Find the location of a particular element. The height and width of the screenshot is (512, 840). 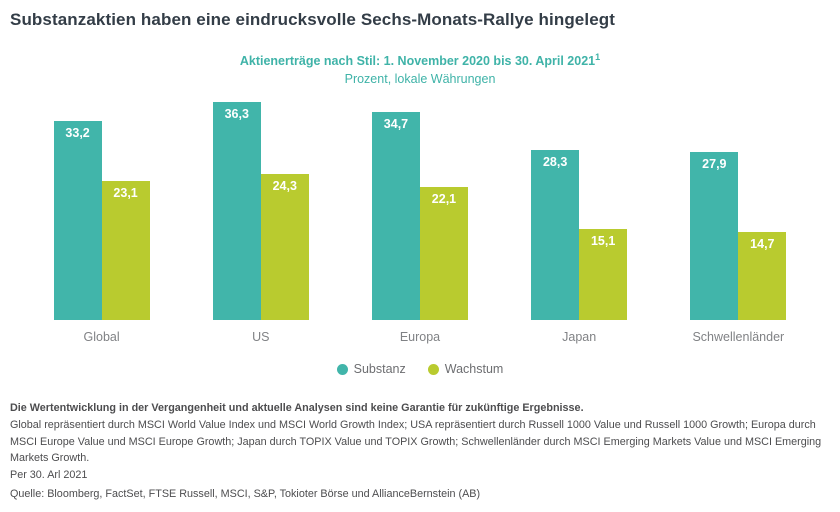

bar-value-label: 27,9 is located at coordinates (714, 164).